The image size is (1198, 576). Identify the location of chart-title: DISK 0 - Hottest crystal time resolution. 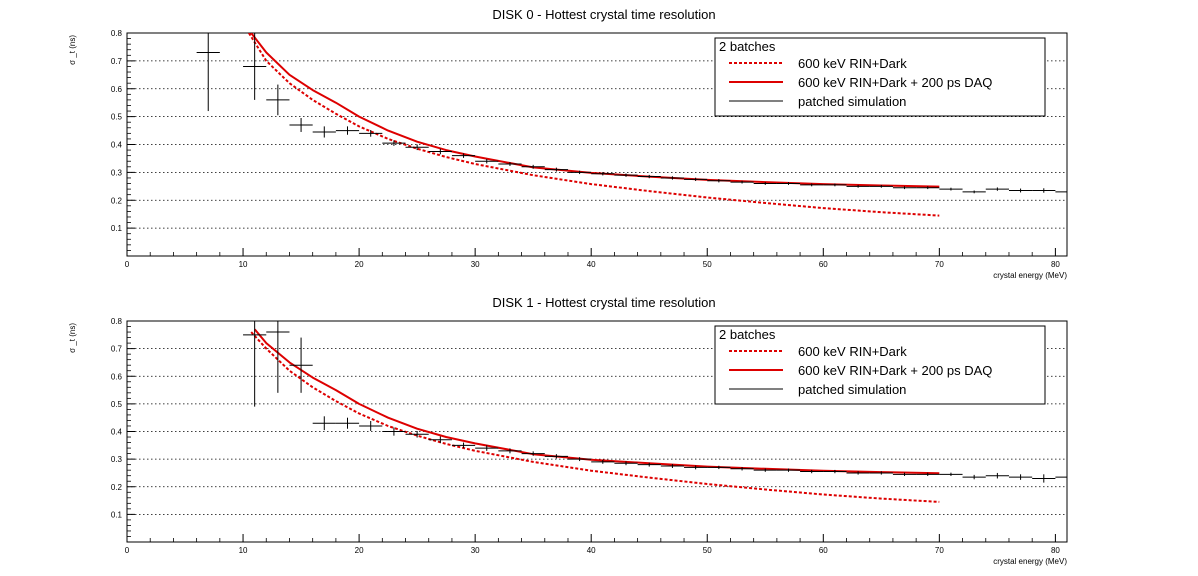
(603, 14).